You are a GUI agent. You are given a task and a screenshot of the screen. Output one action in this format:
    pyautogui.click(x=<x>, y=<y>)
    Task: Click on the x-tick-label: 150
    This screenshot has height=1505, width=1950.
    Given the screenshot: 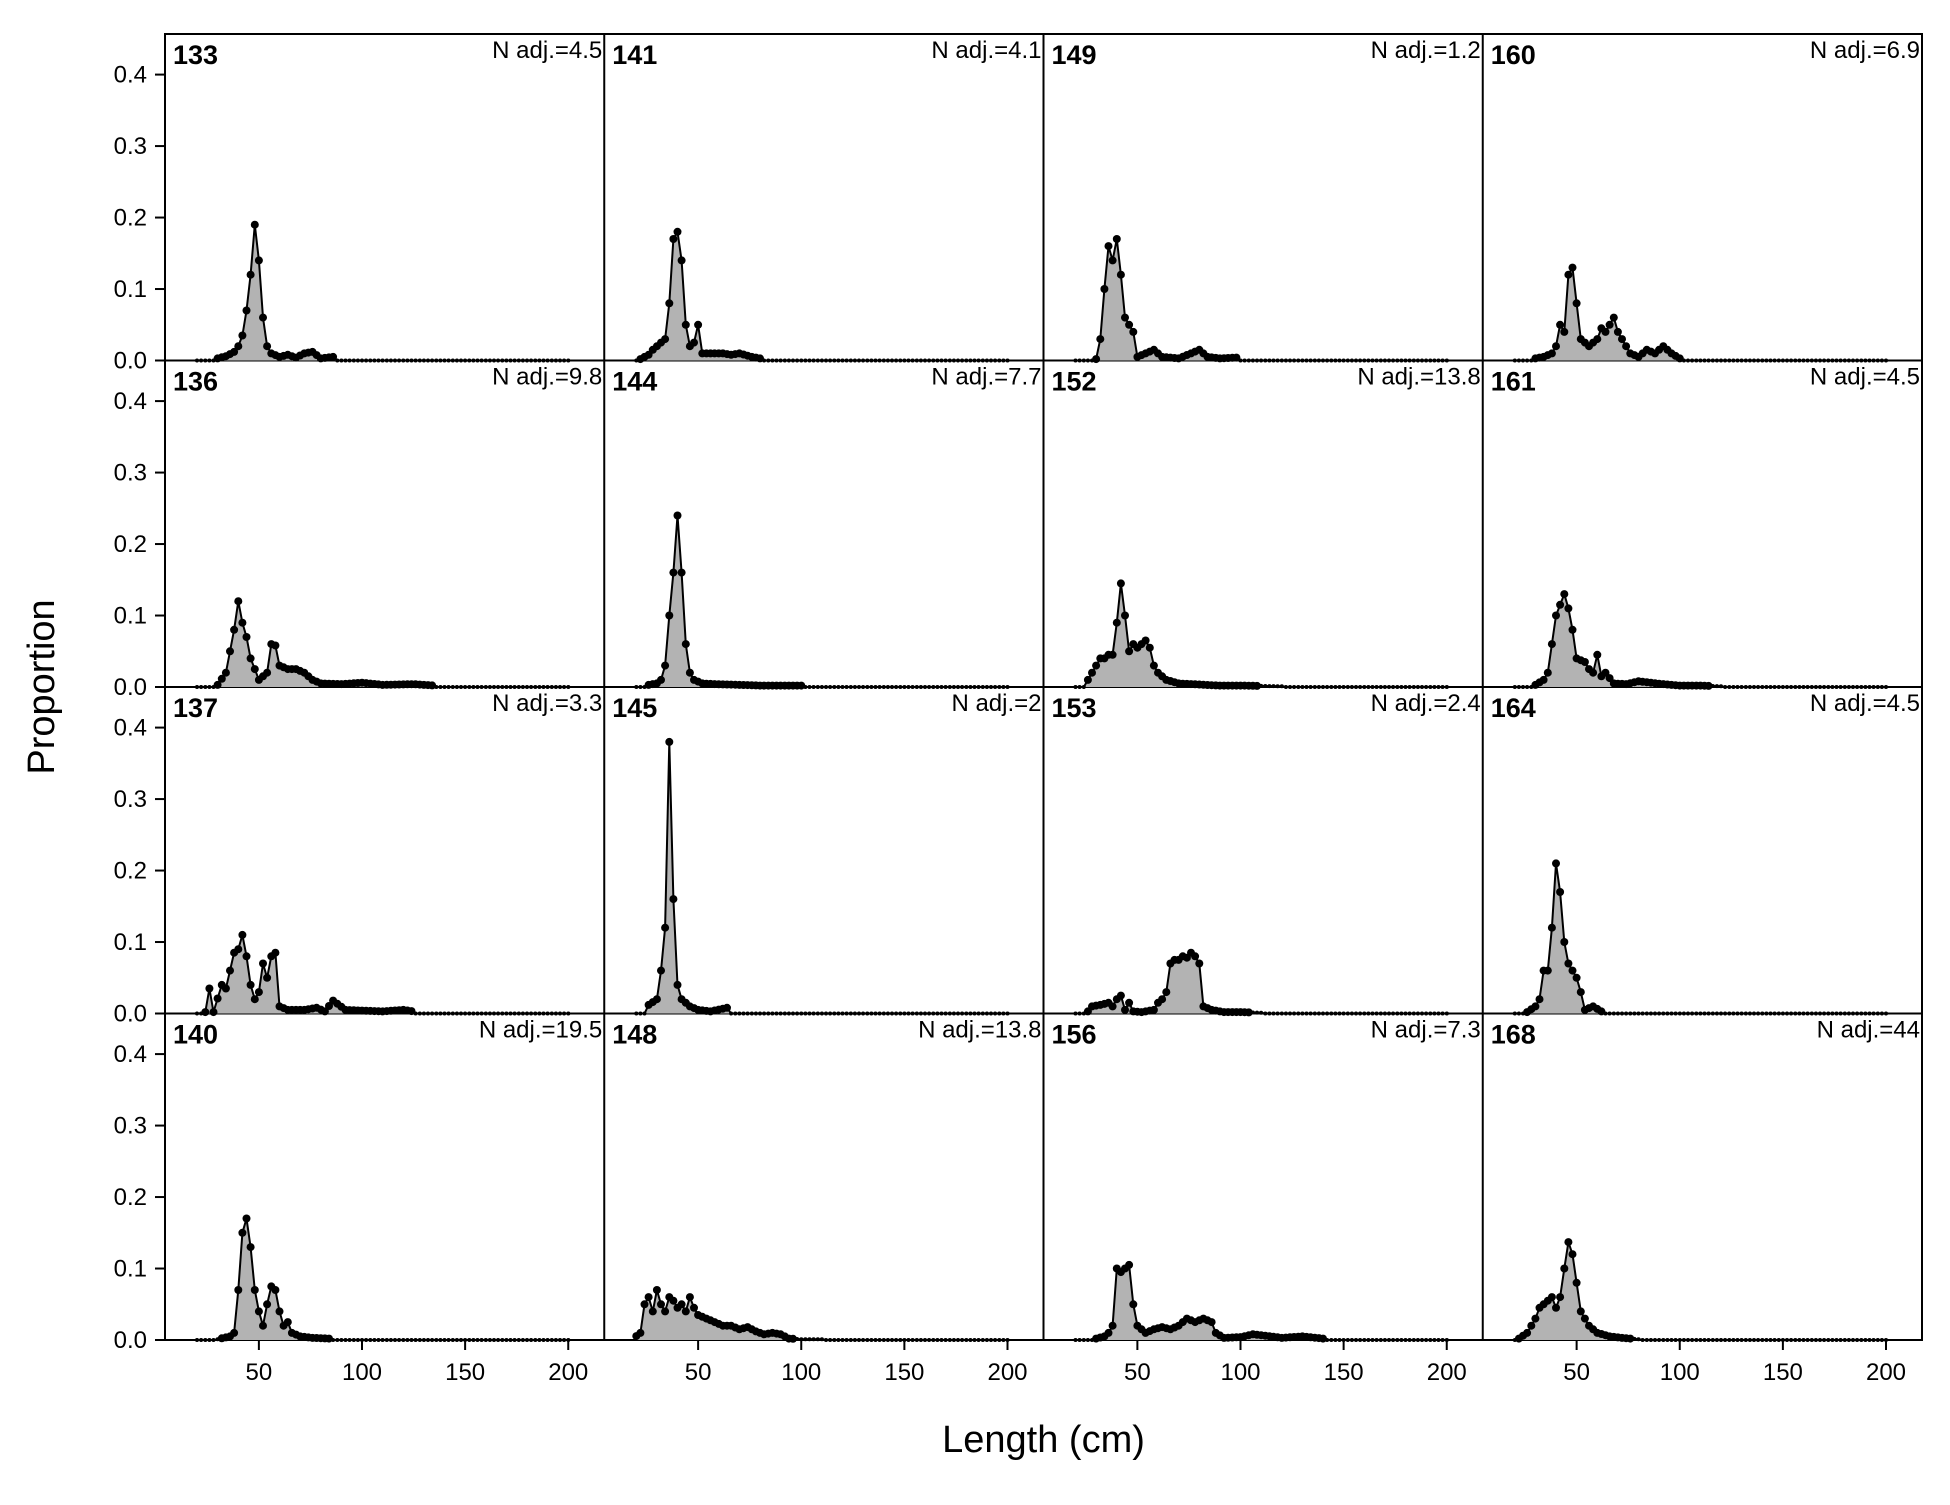 What is the action you would take?
    pyautogui.click(x=1783, y=1372)
    